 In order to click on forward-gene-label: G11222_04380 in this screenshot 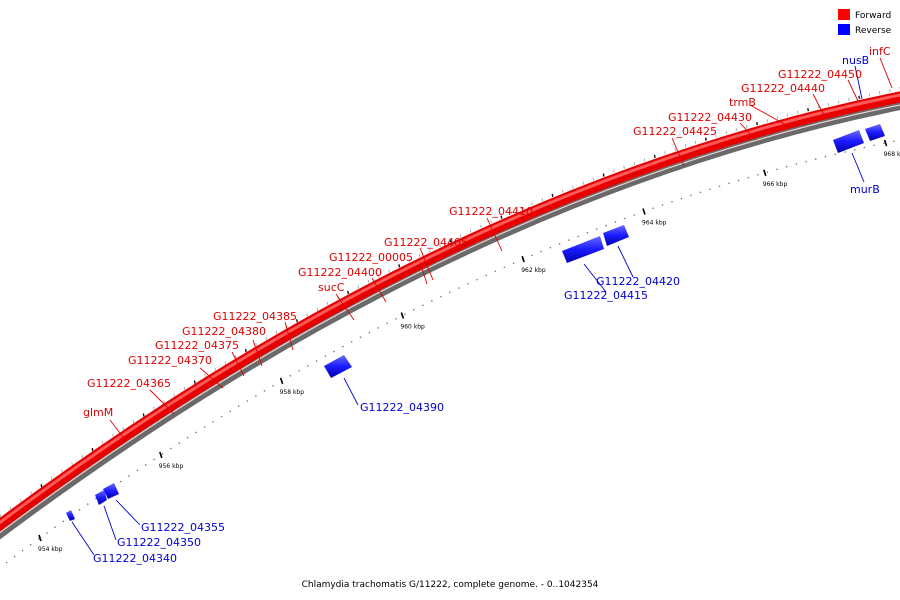, I will do `click(224, 331)`.